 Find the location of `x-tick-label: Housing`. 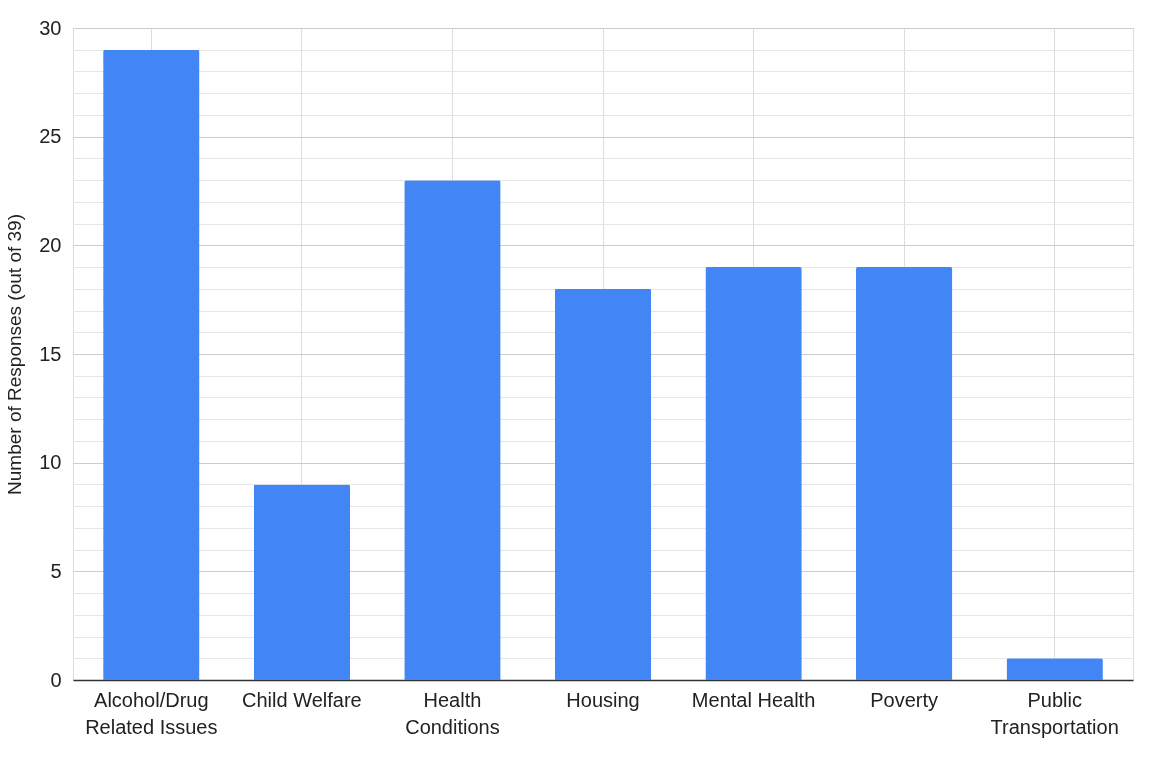

x-tick-label: Housing is located at coordinates (603, 699).